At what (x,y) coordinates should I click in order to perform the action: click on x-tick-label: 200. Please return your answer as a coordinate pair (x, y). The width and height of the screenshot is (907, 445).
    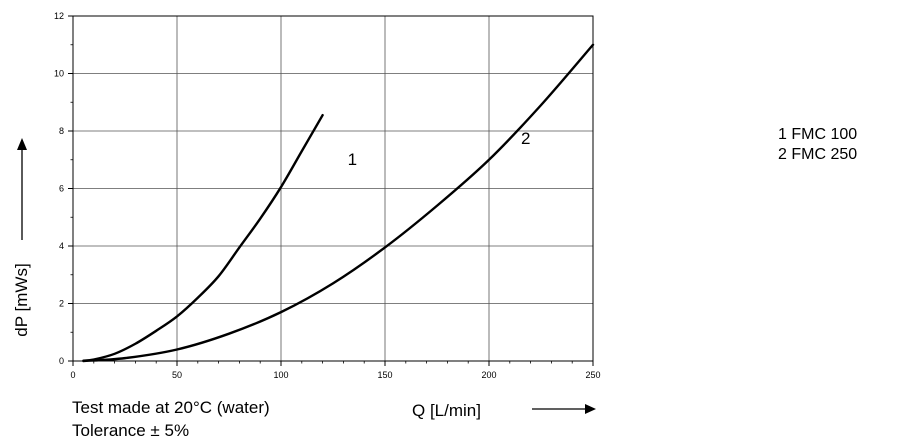
    Looking at the image, I should click on (488, 375).